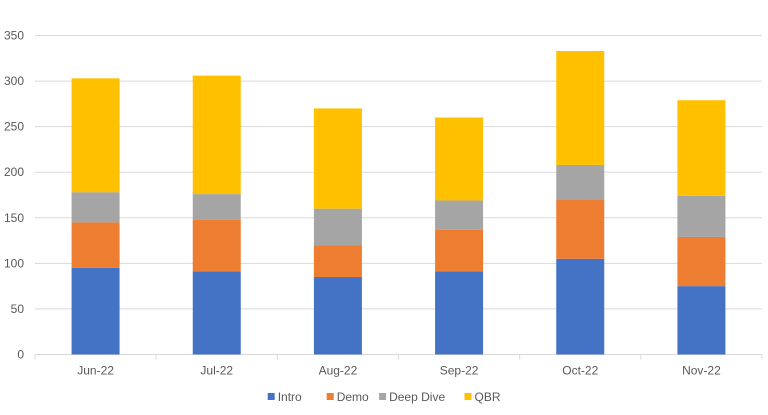  What do you see at coordinates (14, 263) in the screenshot?
I see `y-tick-label: 100` at bounding box center [14, 263].